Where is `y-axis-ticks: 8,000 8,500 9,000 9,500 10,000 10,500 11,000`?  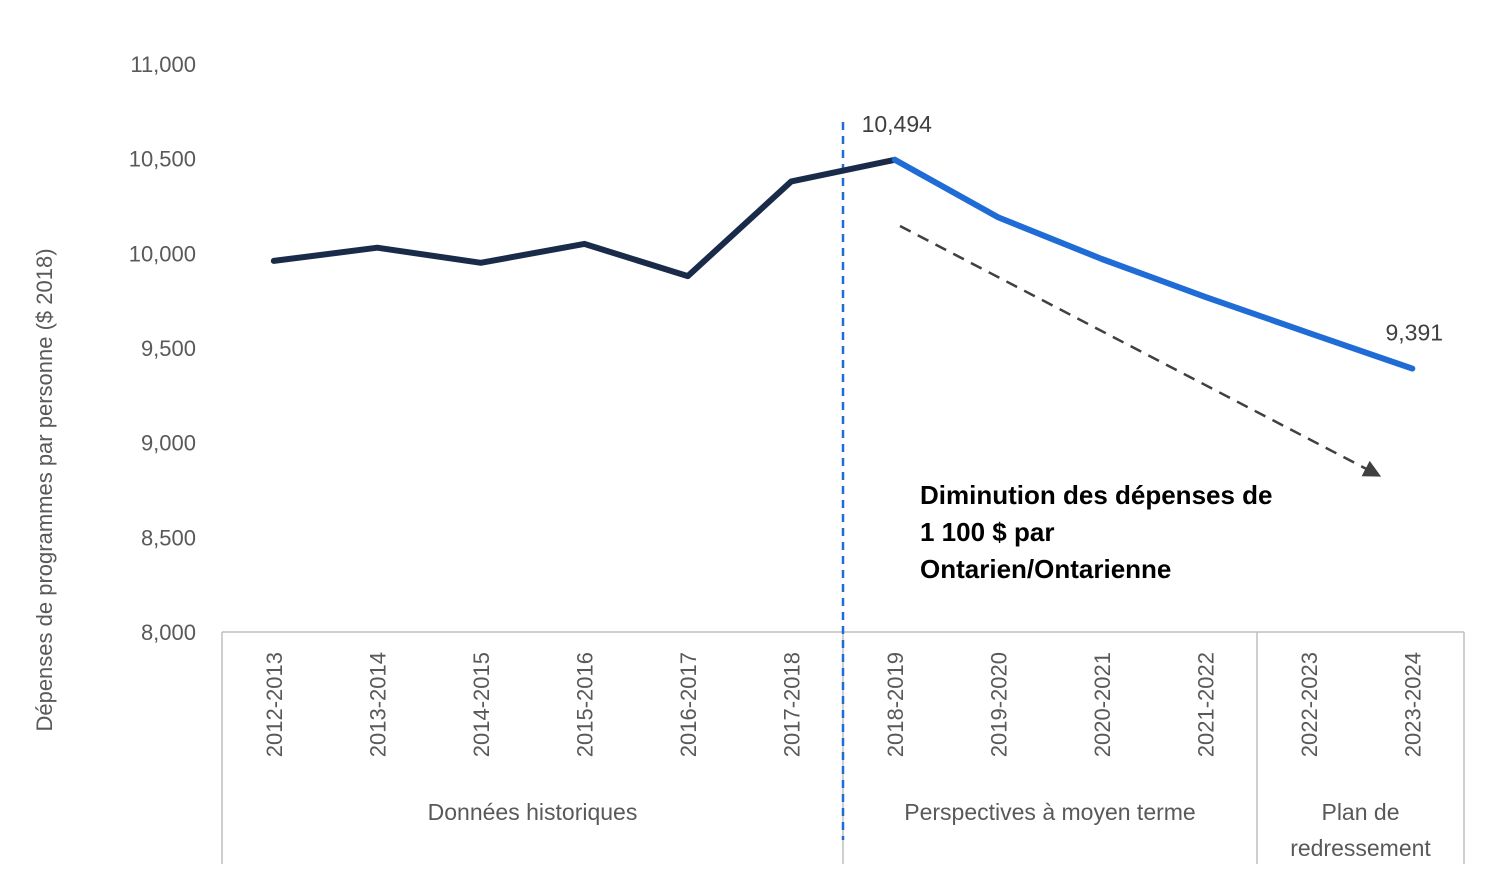 y-axis-ticks: 8,000 8,500 9,000 9,500 10,000 10,500 11,000 is located at coordinates (162, 348).